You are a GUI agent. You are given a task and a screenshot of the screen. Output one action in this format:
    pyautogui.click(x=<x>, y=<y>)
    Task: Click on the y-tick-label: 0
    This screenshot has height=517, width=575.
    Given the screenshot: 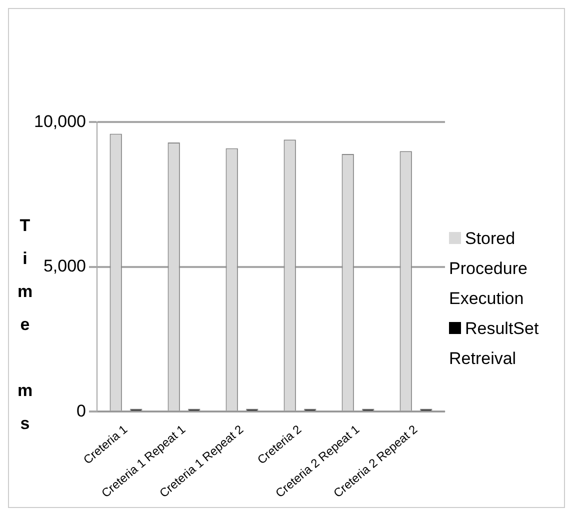 What is the action you would take?
    pyautogui.click(x=81, y=410)
    